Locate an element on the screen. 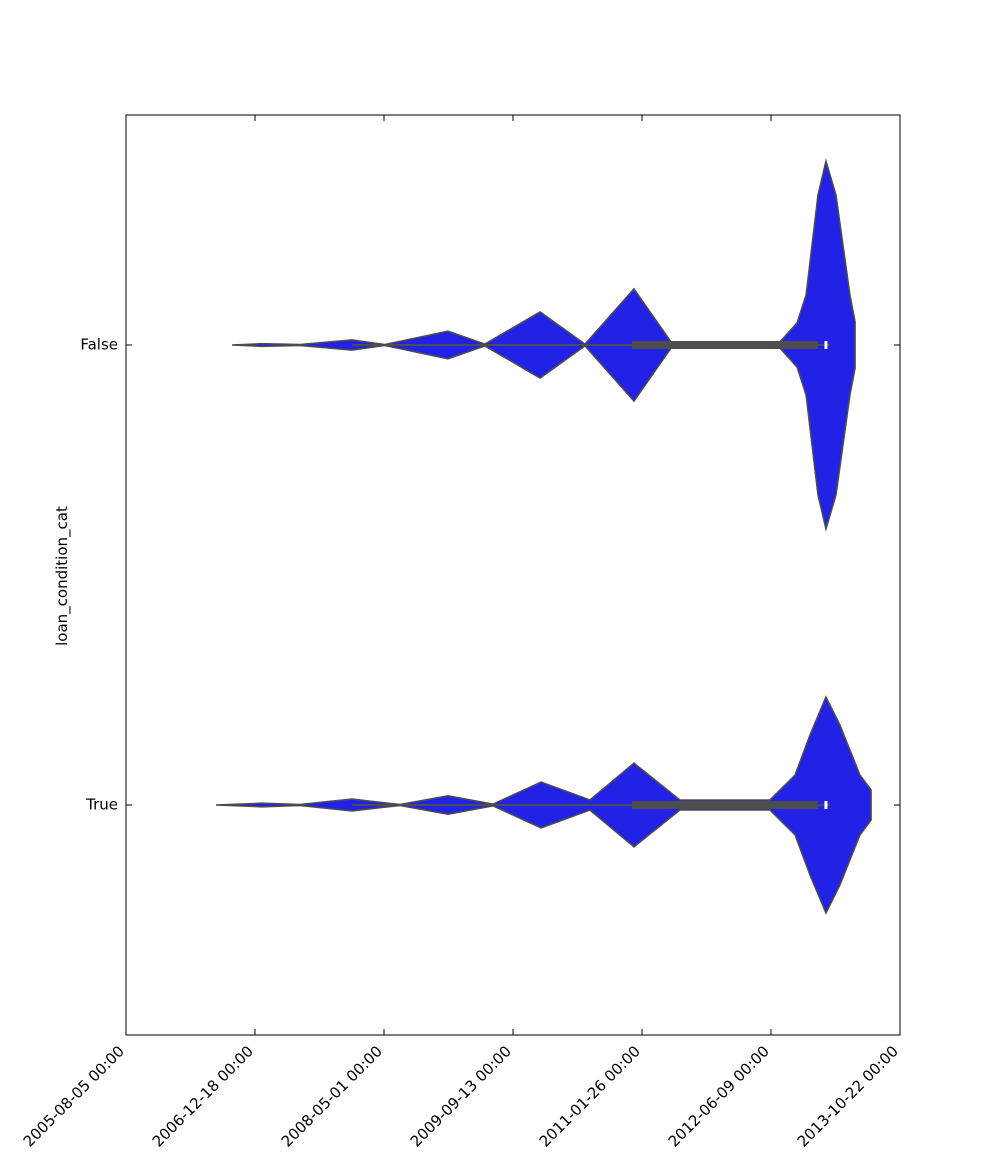 The width and height of the screenshot is (1000, 1154). y-axis-label: loan_condition_cat is located at coordinates (62, 576).